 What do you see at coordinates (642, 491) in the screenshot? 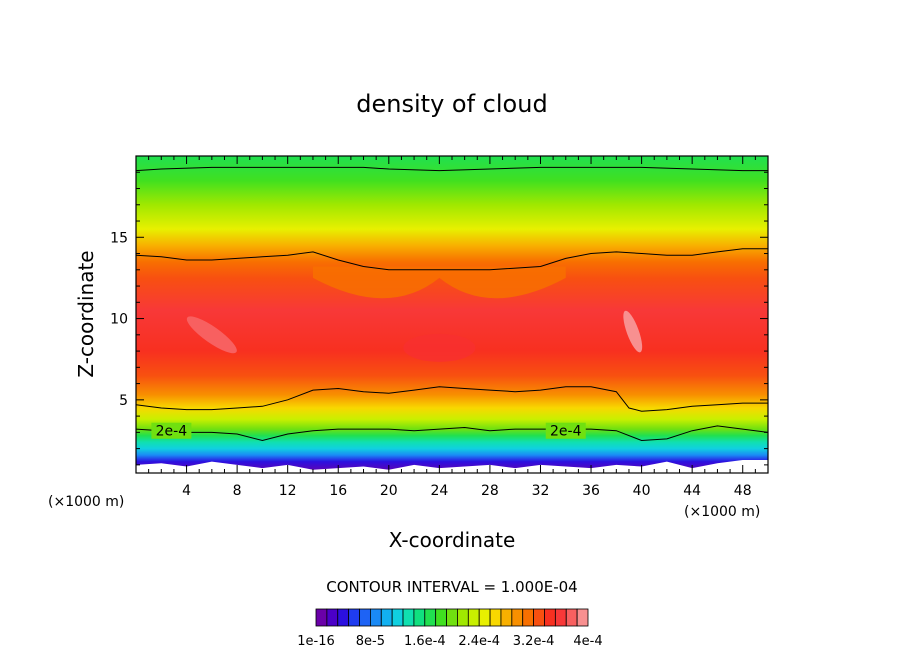
I see `x-tick-label: 40` at bounding box center [642, 491].